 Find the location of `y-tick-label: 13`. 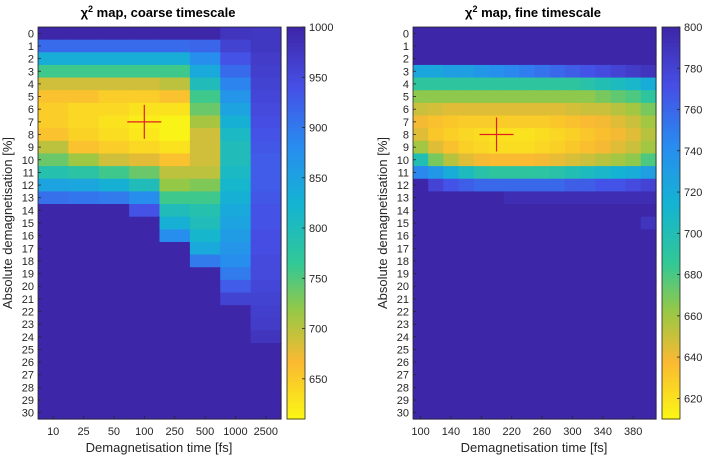

y-tick-label: 13 is located at coordinates (403, 199).